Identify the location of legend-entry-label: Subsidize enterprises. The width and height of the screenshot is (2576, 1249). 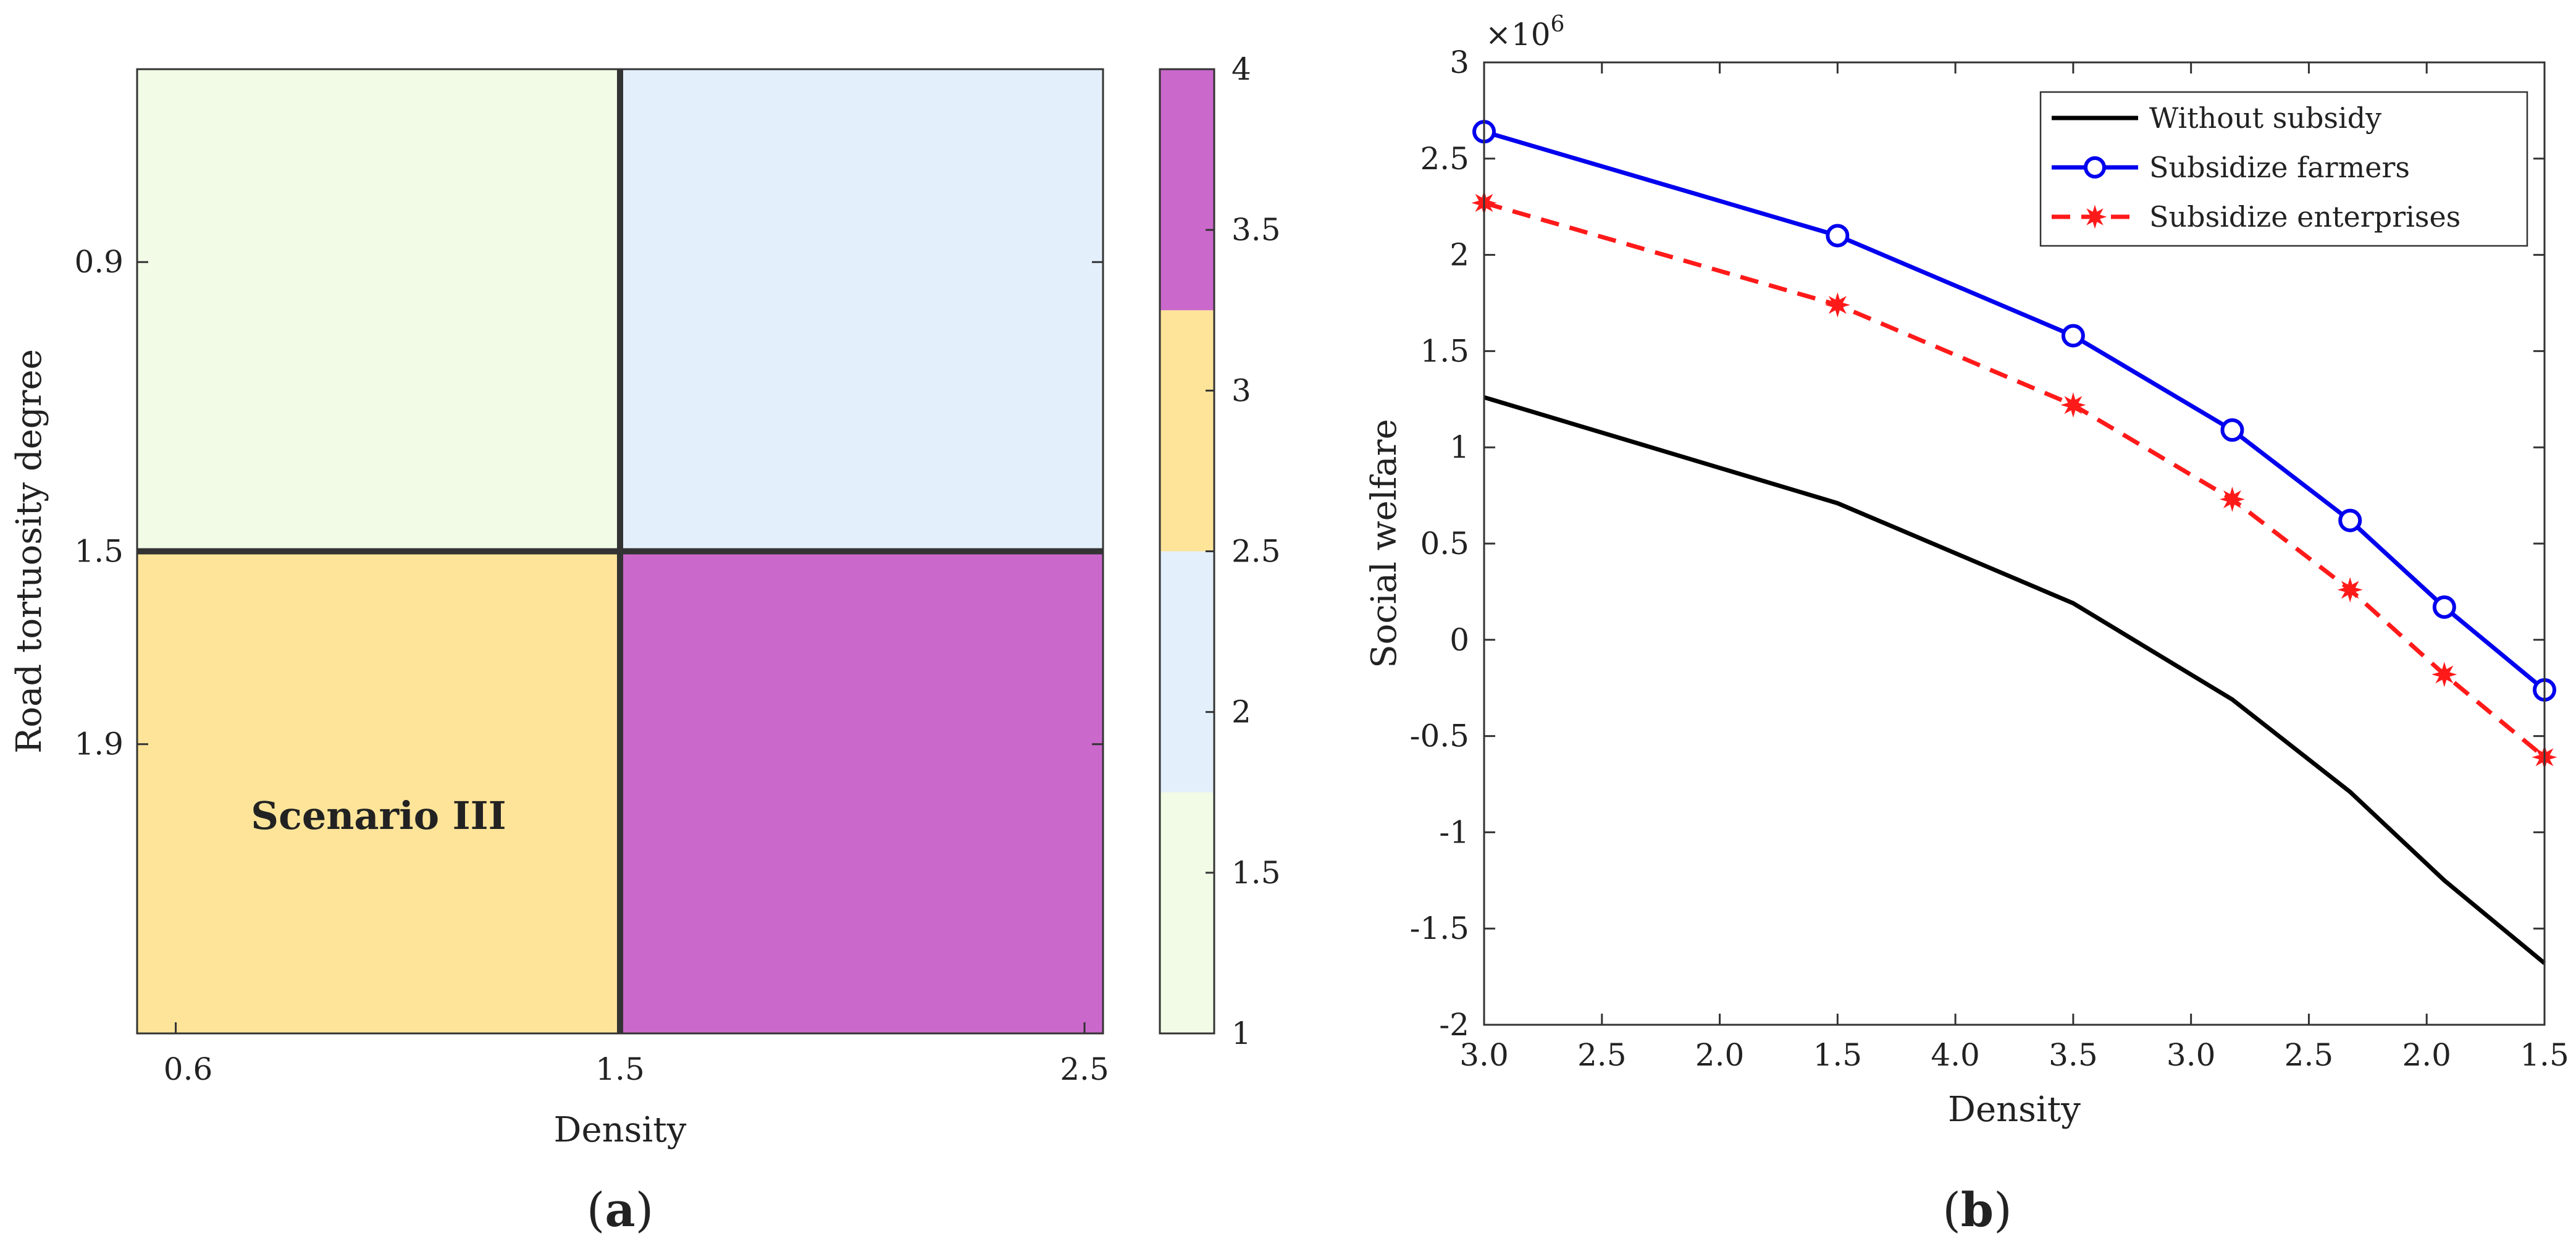
(2305, 217).